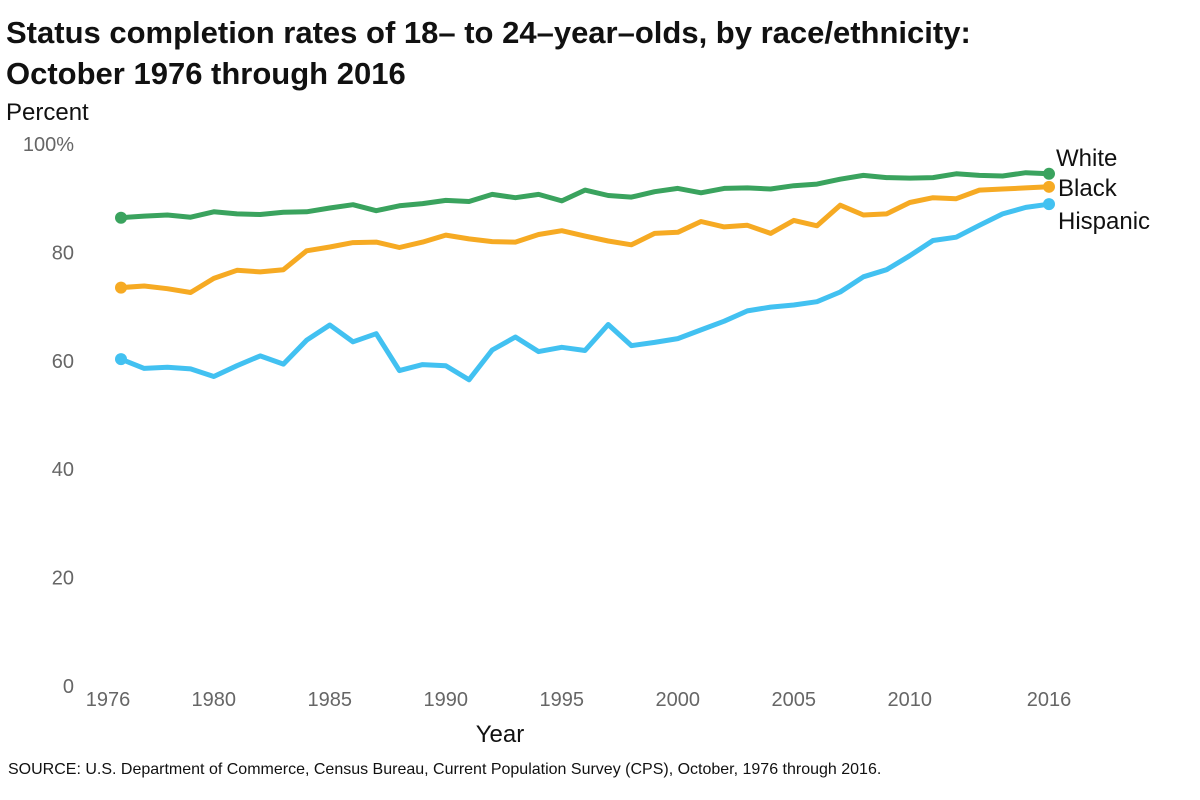  I want to click on series-end-point-black, so click(1049, 186).